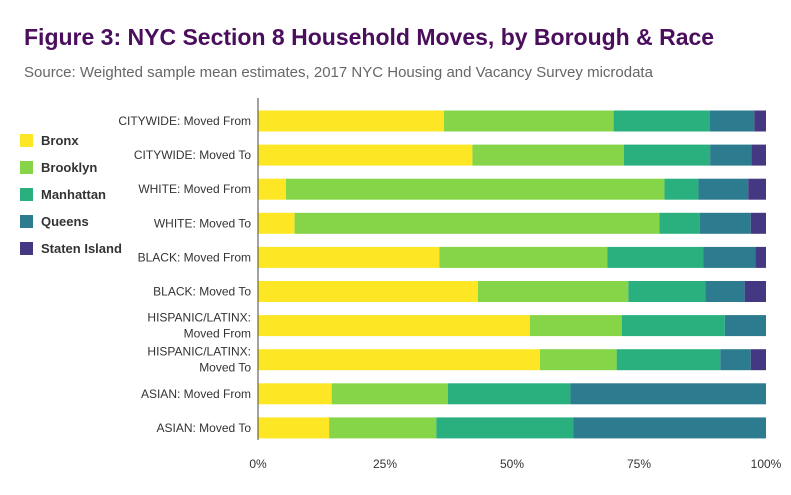  Describe the element at coordinates (639, 464) in the screenshot. I see `x-tick-label: 75%` at that location.